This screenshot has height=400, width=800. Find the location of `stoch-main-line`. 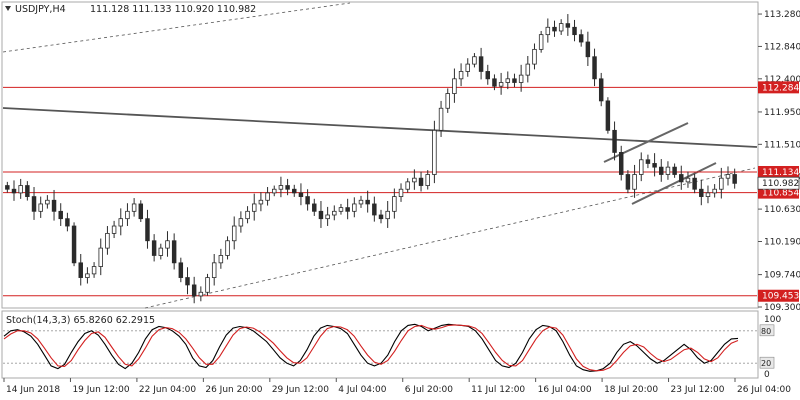

stoch-main-line is located at coordinates (371, 347).